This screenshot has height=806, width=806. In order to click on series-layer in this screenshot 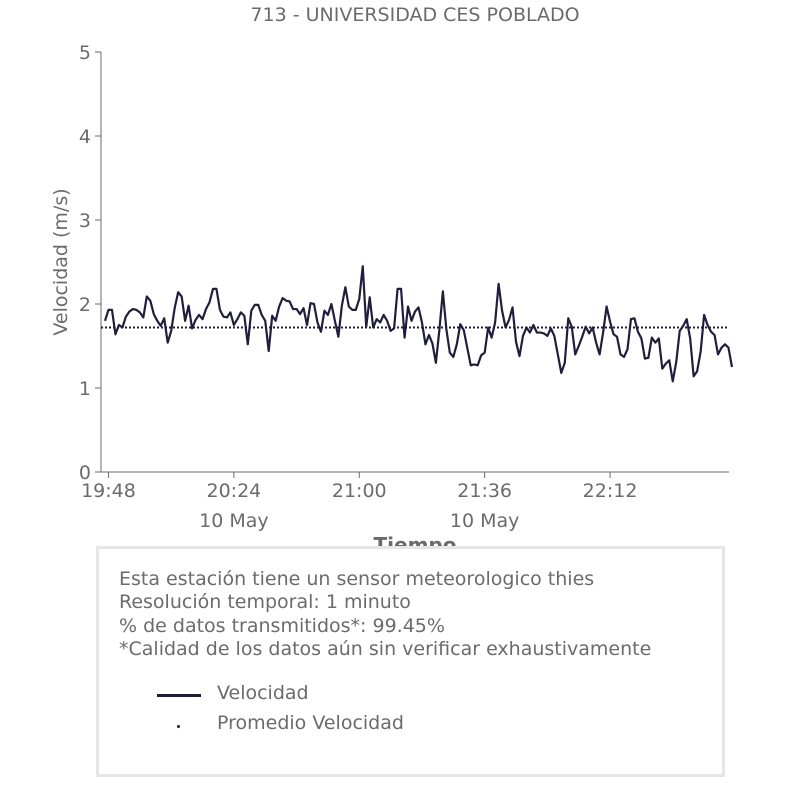, I will do `click(417, 324)`.